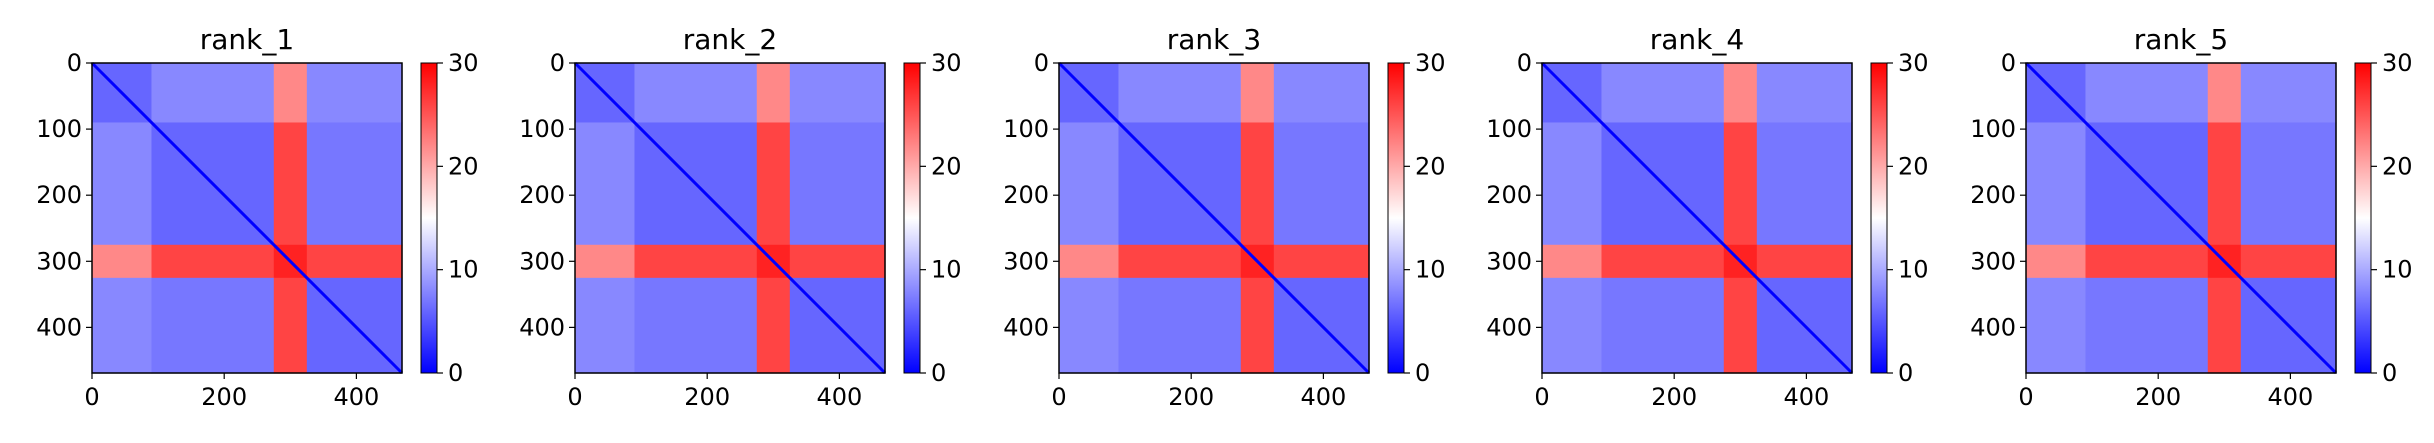  What do you see at coordinates (2181, 39) in the screenshot?
I see `panel-title: rank_5` at bounding box center [2181, 39].